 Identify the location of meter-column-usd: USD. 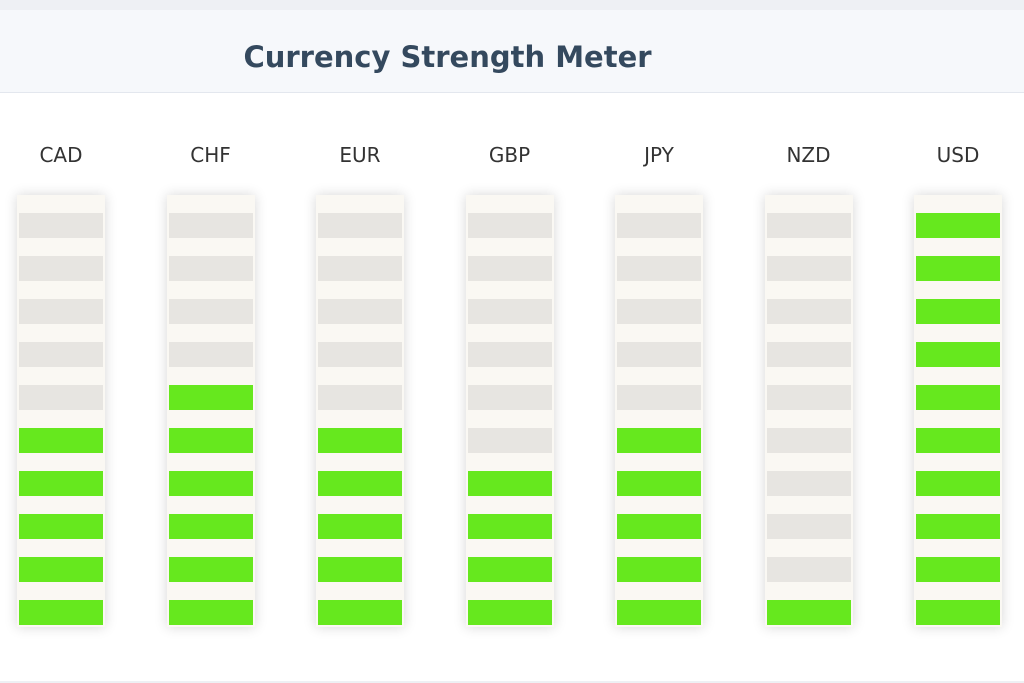
(958, 387).